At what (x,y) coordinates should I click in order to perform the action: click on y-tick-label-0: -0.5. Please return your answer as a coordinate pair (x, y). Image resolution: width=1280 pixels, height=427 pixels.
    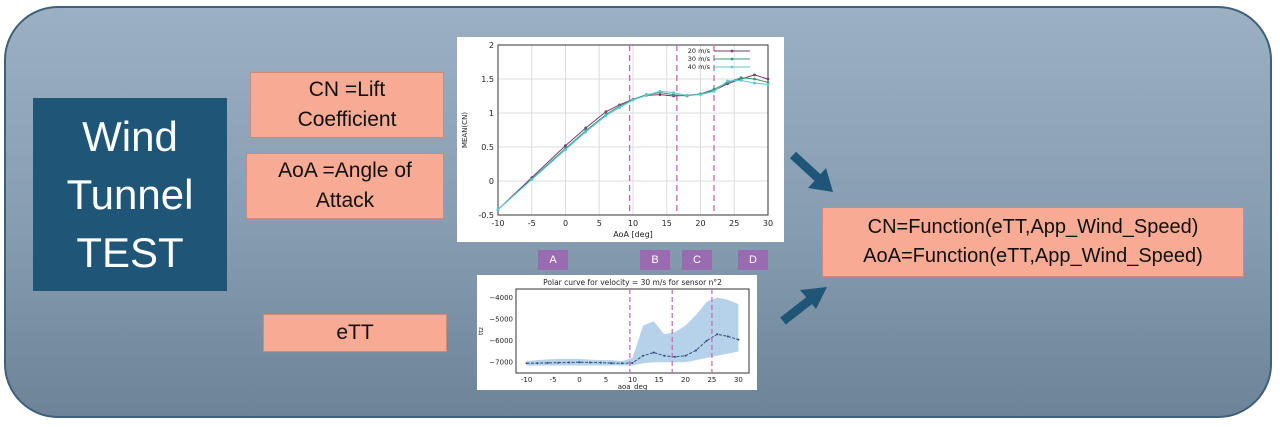
    Looking at the image, I should click on (486, 215).